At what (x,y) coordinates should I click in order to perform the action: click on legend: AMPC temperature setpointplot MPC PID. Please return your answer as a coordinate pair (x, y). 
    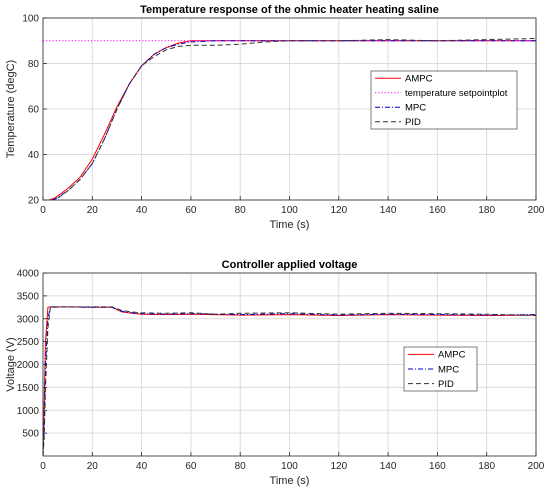
    Looking at the image, I should click on (444, 100).